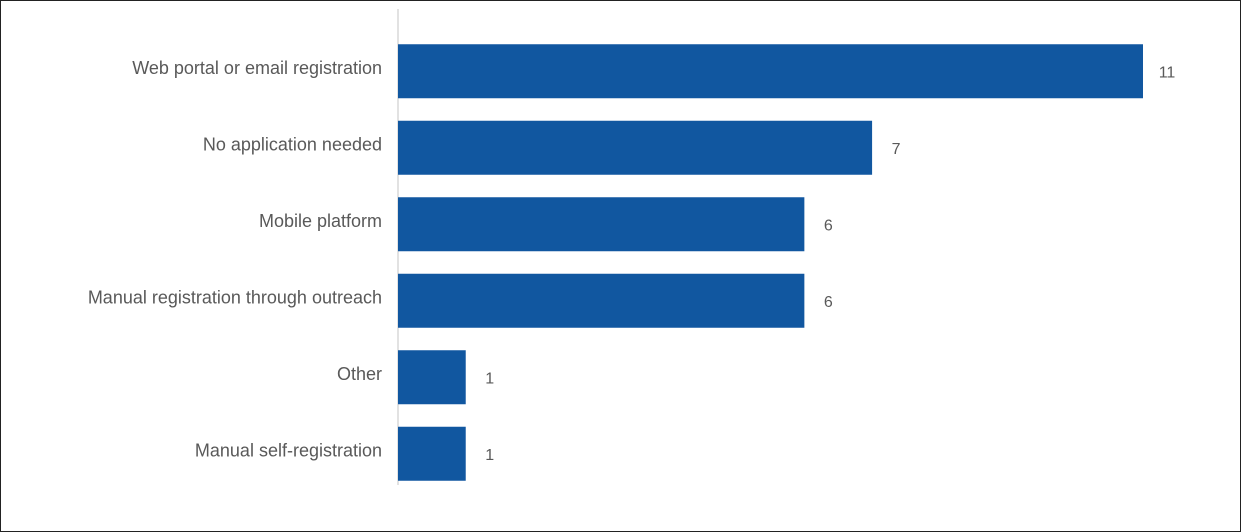  I want to click on category-label-5: Manual self-registration, so click(288, 451).